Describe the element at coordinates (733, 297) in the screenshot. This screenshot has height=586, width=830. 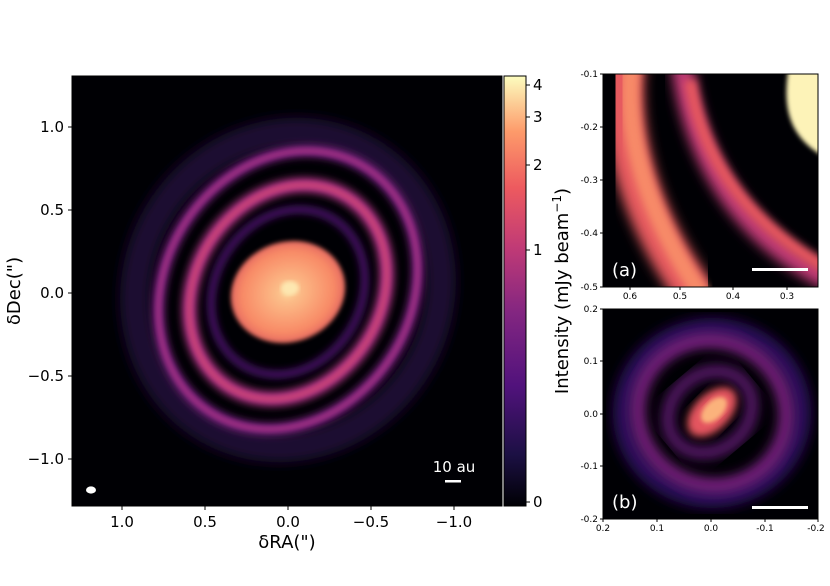
I see `inset-a-x-tick-label: 0.4` at that location.